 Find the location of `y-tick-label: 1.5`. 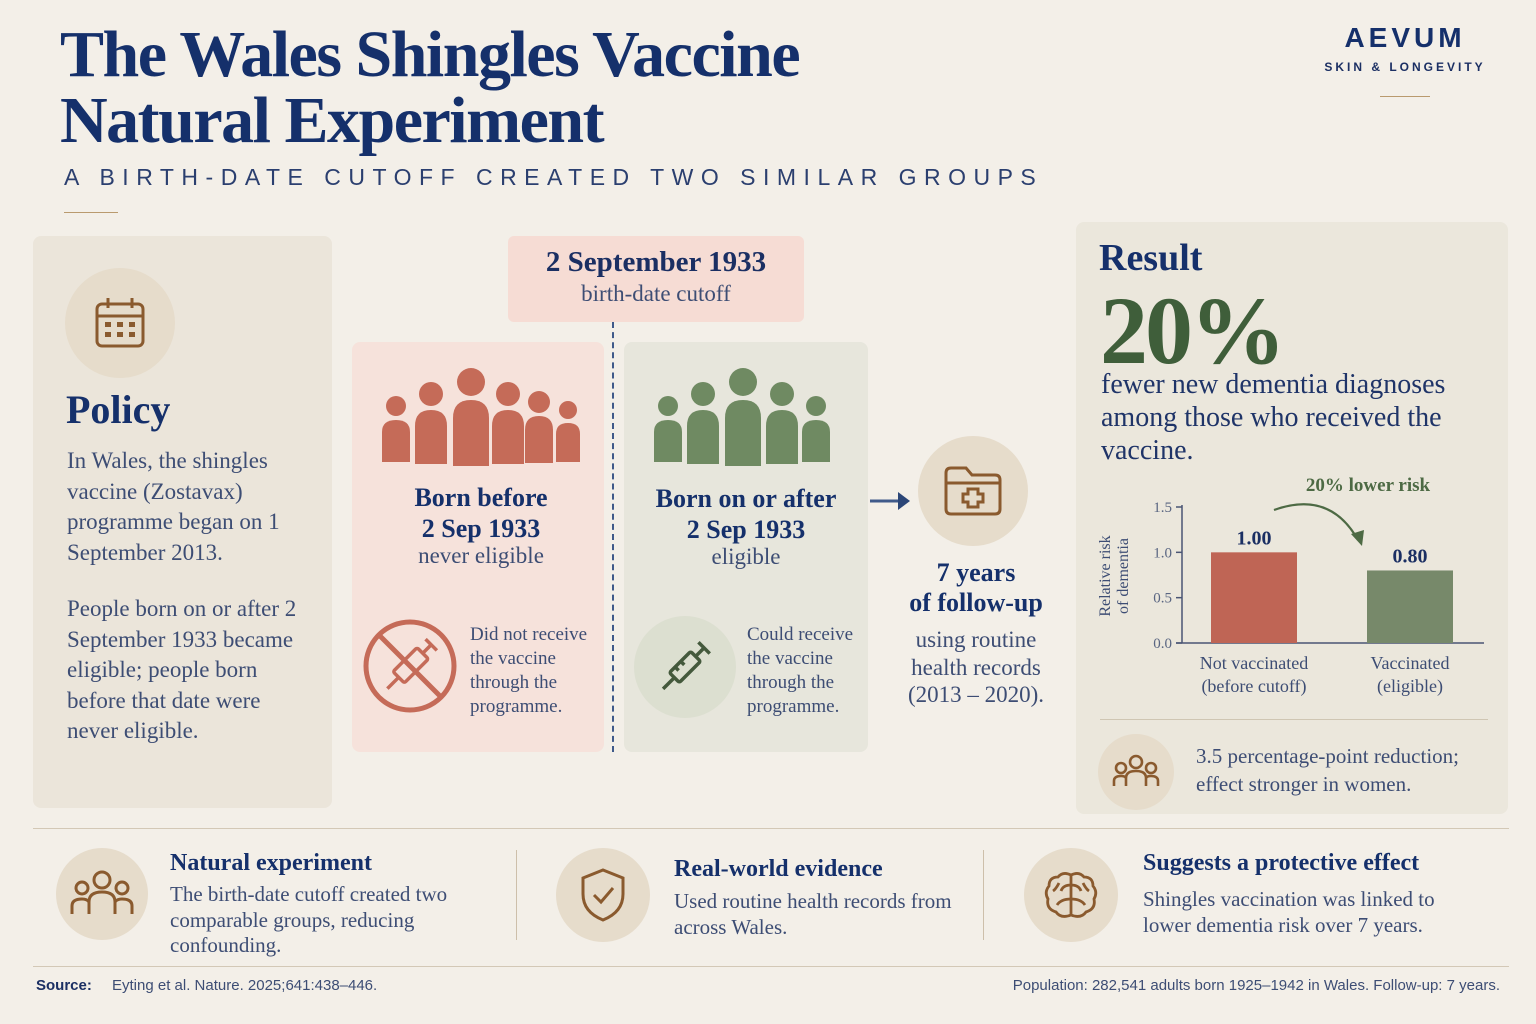

y-tick-label: 1.5 is located at coordinates (1162, 508).